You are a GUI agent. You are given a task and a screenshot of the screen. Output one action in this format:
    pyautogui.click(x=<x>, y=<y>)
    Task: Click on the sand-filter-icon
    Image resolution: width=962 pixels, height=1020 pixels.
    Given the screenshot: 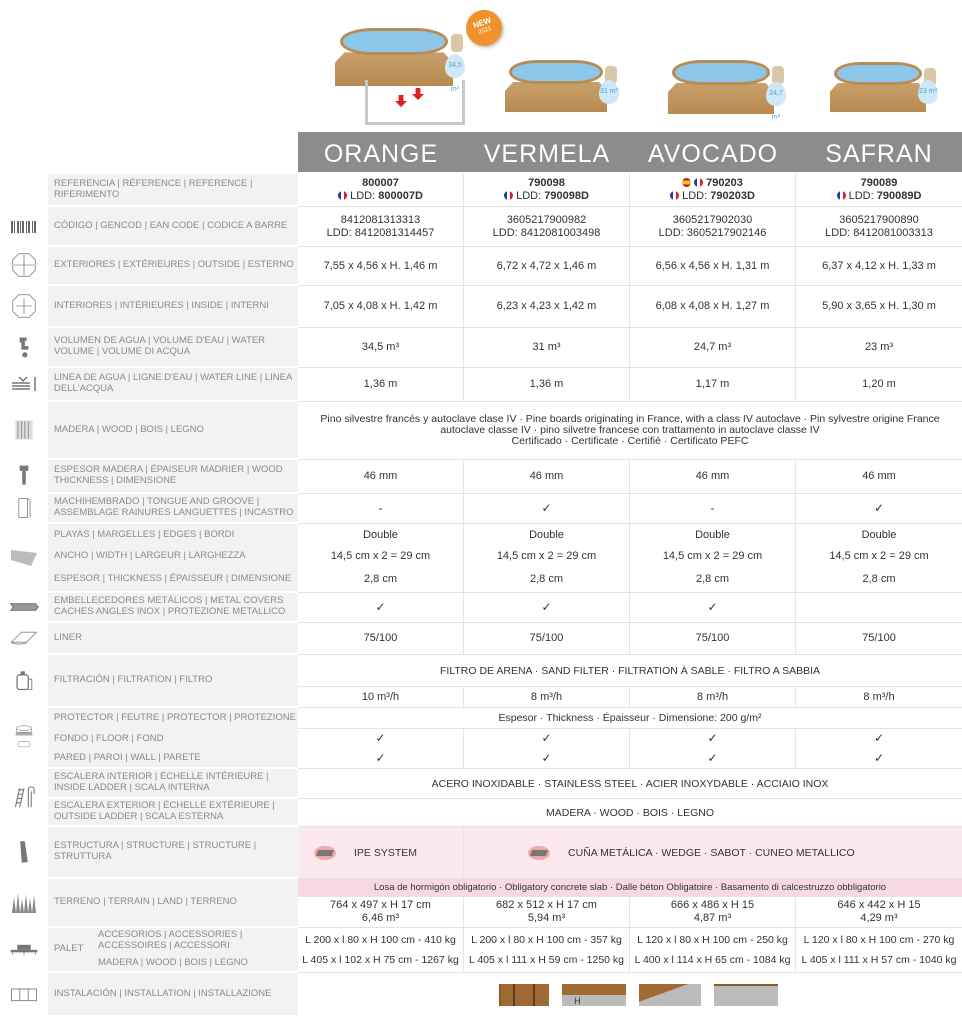 What is the action you would take?
    pyautogui.click(x=24, y=681)
    